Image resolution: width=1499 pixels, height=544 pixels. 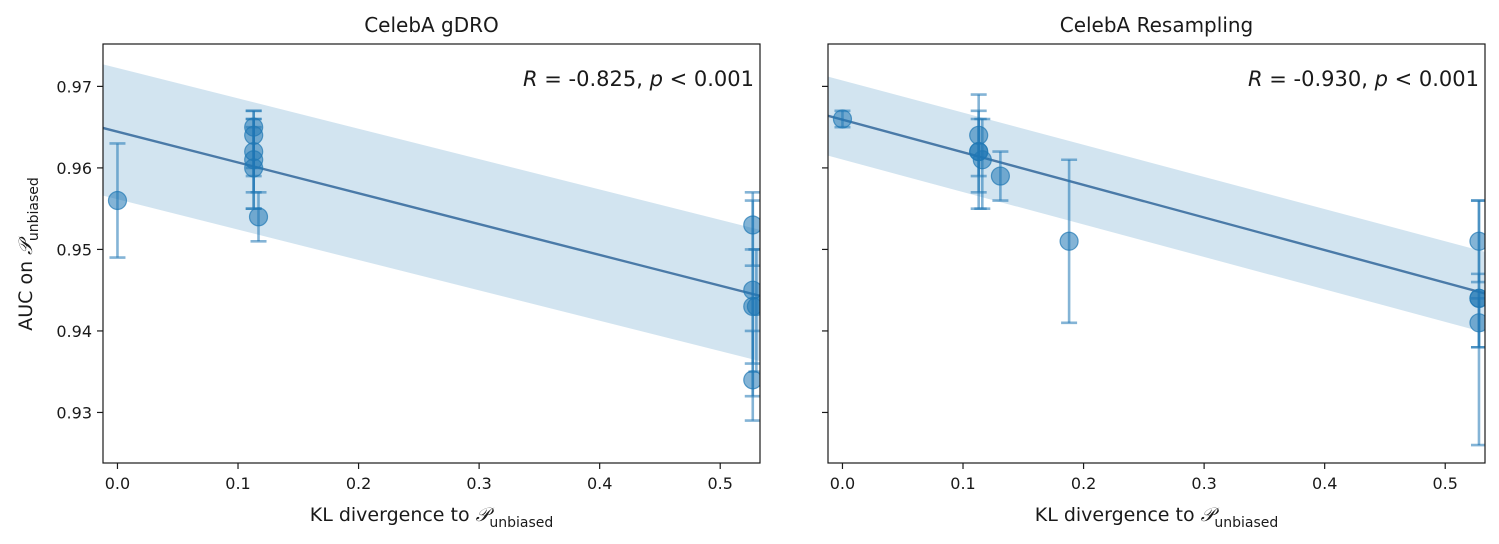 What do you see at coordinates (74, 412) in the screenshot?
I see `y-tick-label: 0.93` at bounding box center [74, 412].